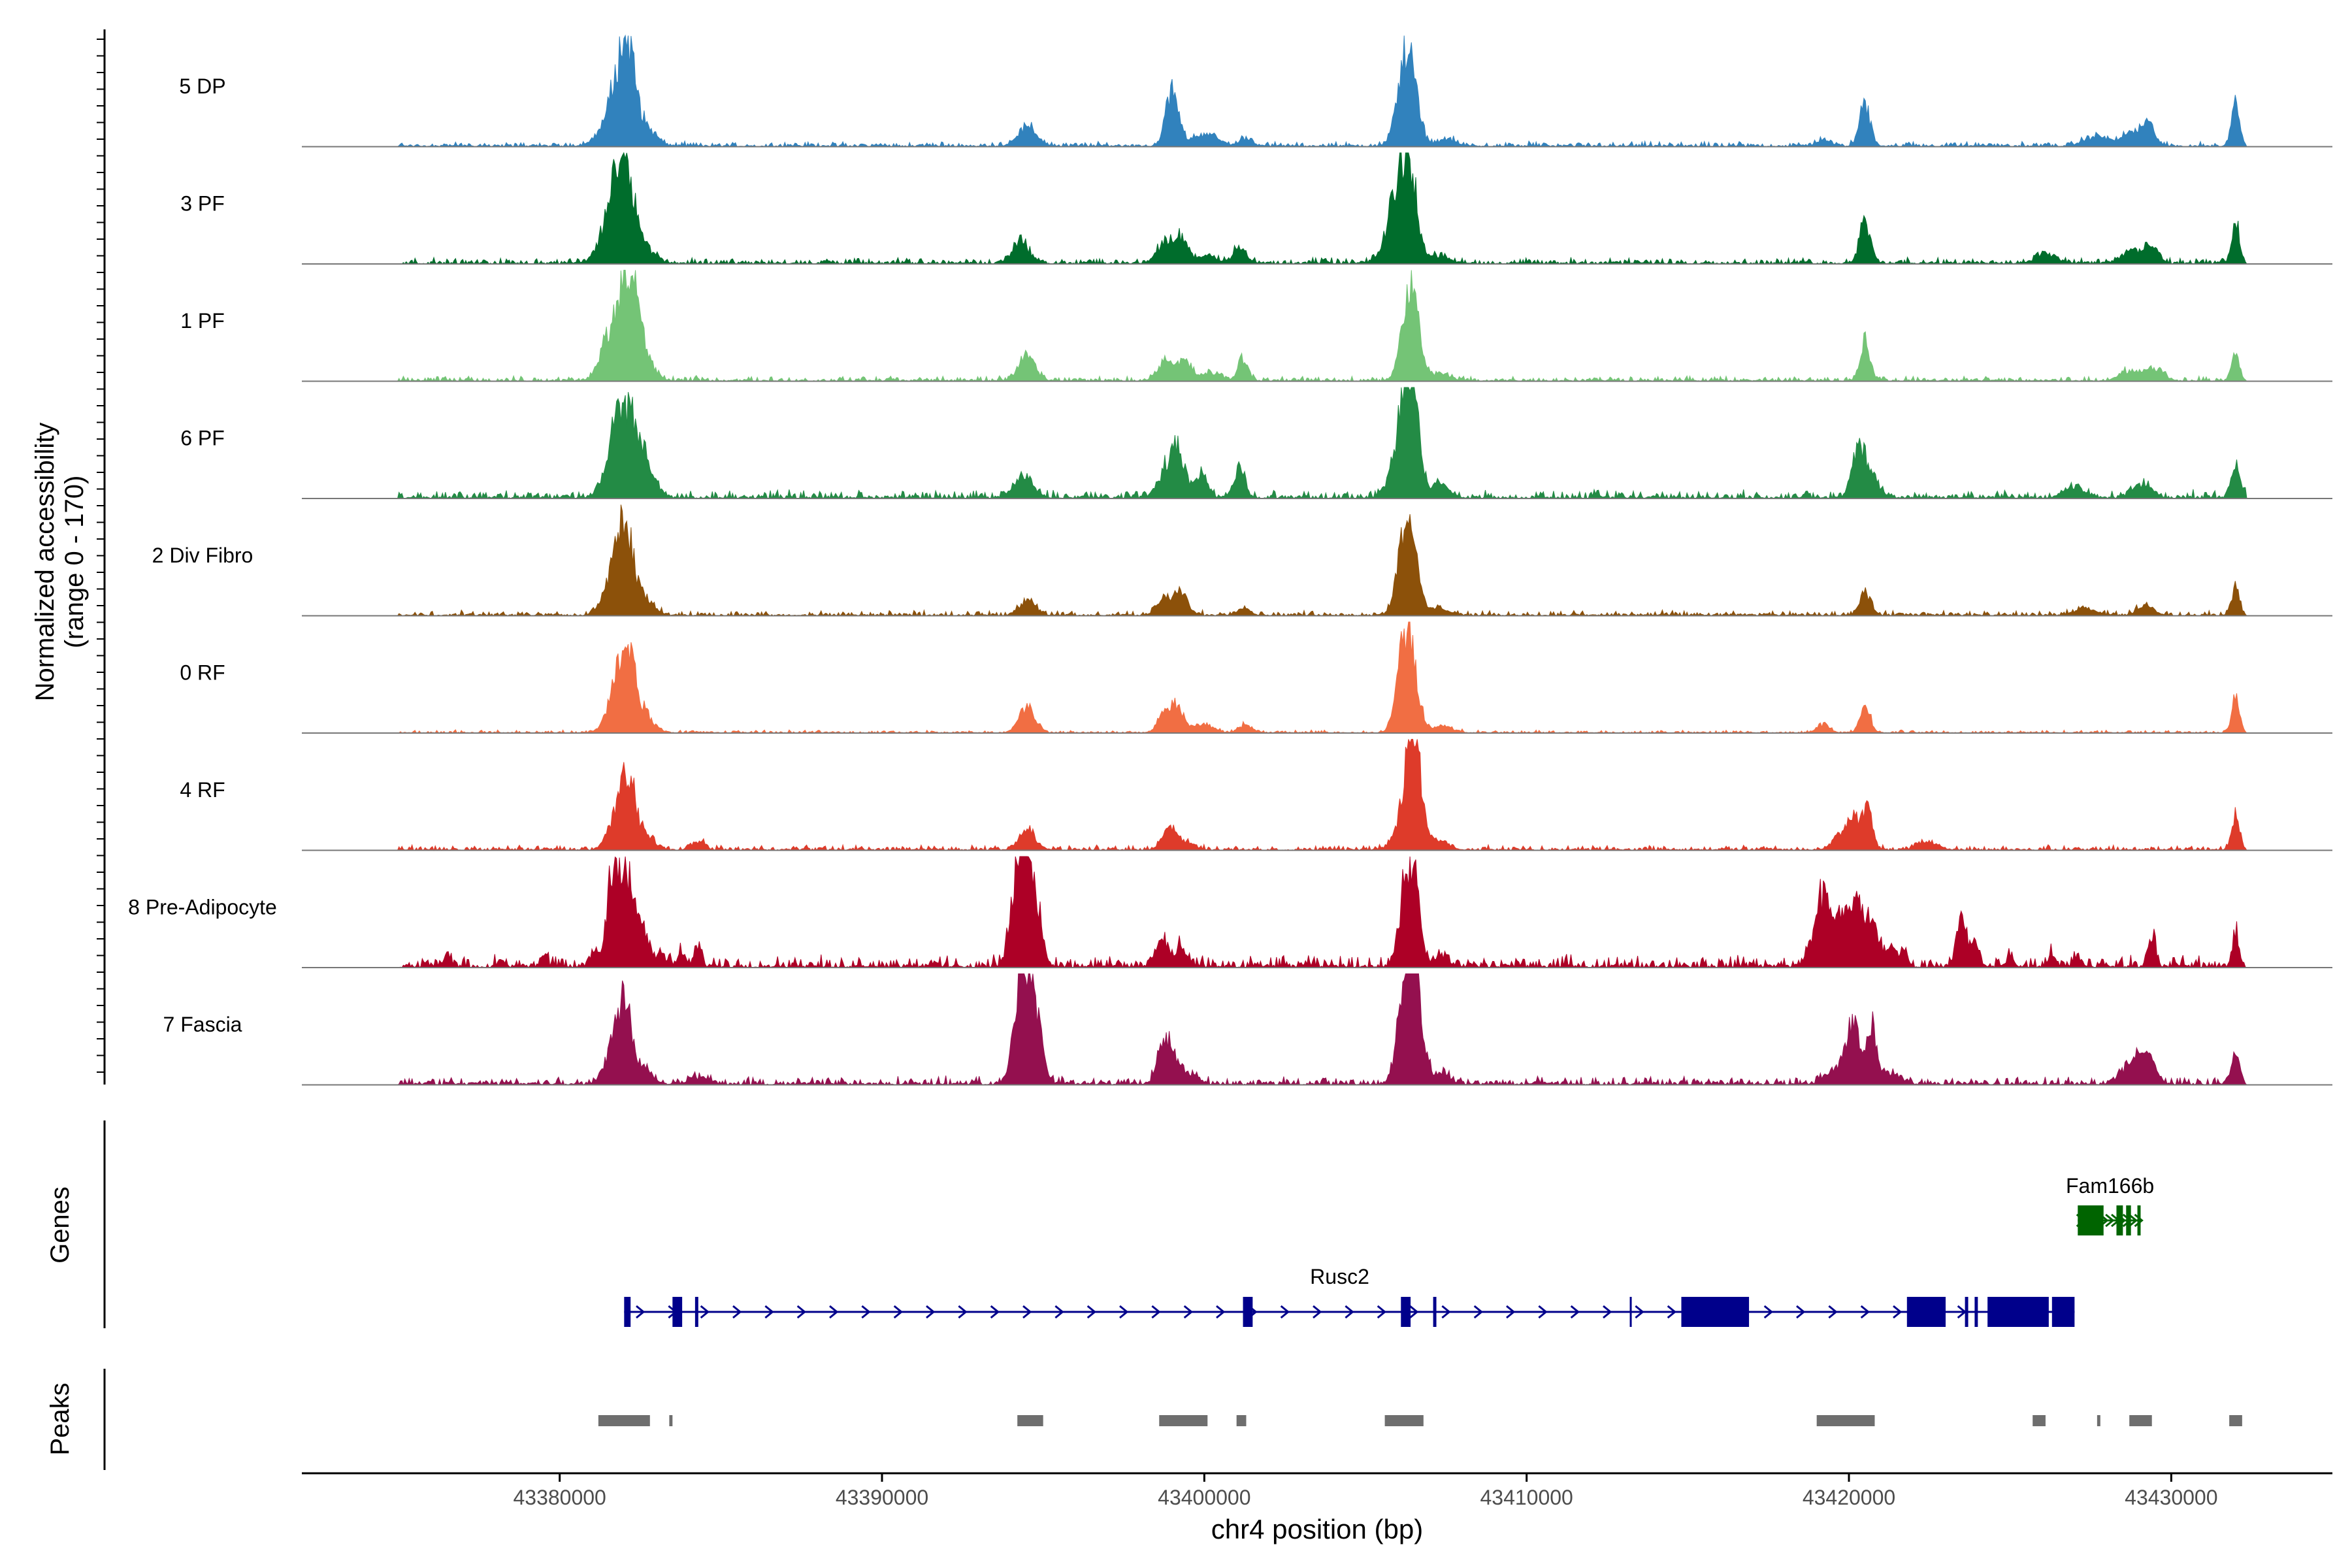 Image resolution: width=2352 pixels, height=1568 pixels. Describe the element at coordinates (1389, 1250) in the screenshot. I see `gene-annotations: Fam166b Rusc2` at that location.